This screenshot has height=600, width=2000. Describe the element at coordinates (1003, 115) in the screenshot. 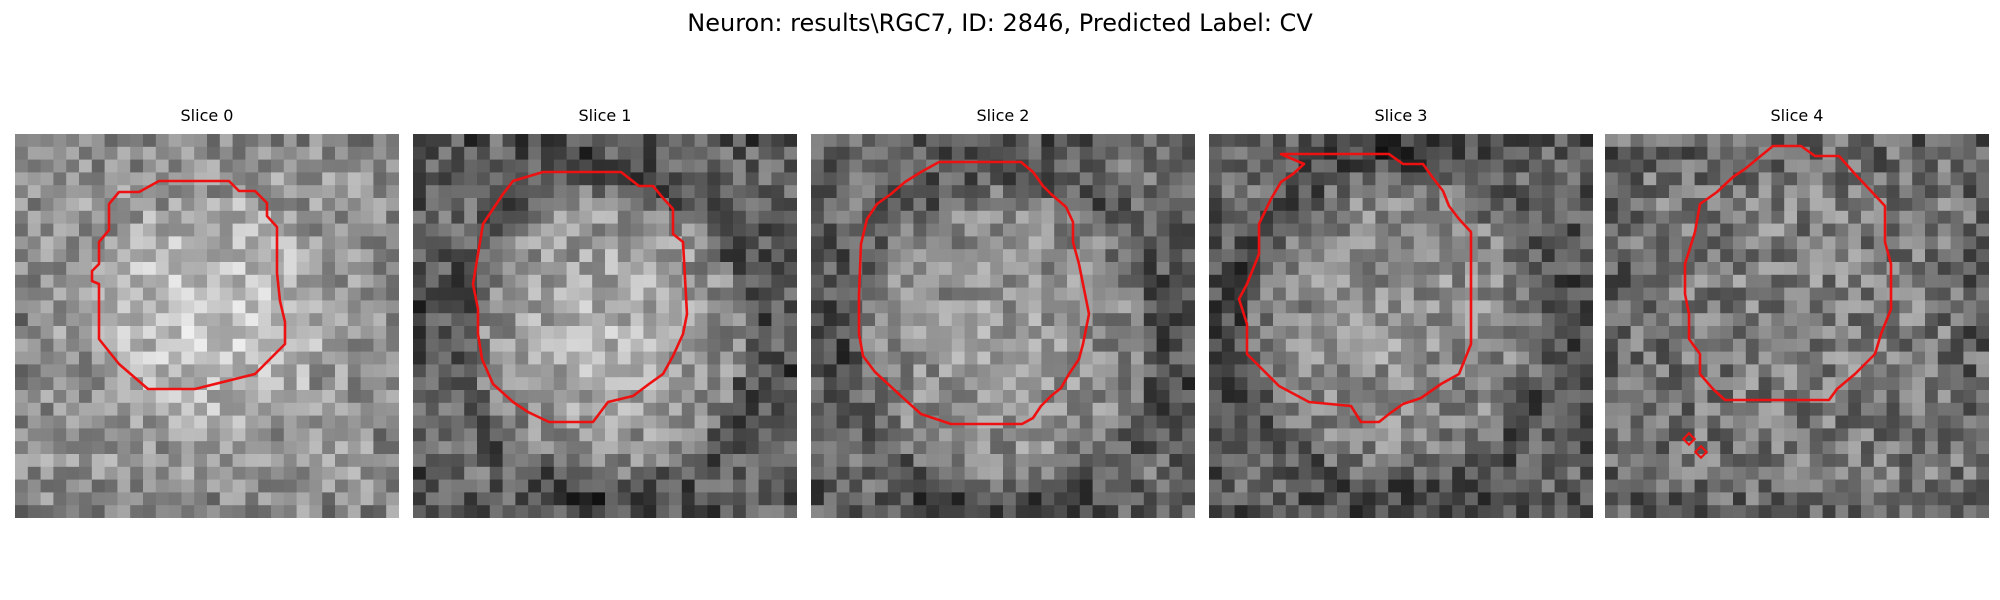

I see `slice-title: Slice 2` at that location.